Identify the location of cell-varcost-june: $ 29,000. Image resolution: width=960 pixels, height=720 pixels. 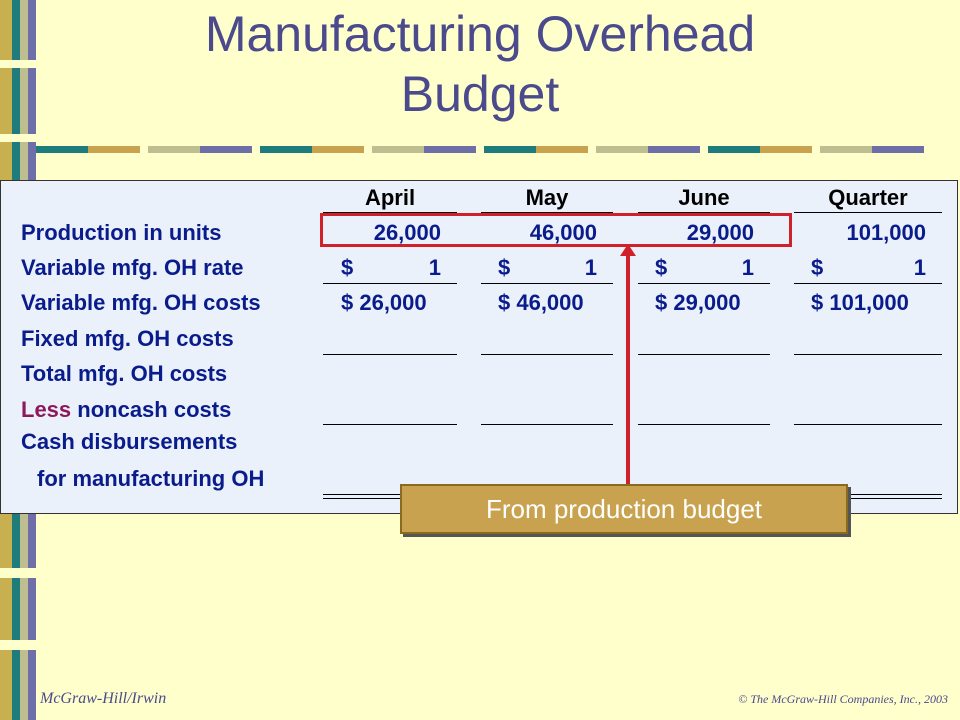
(698, 302).